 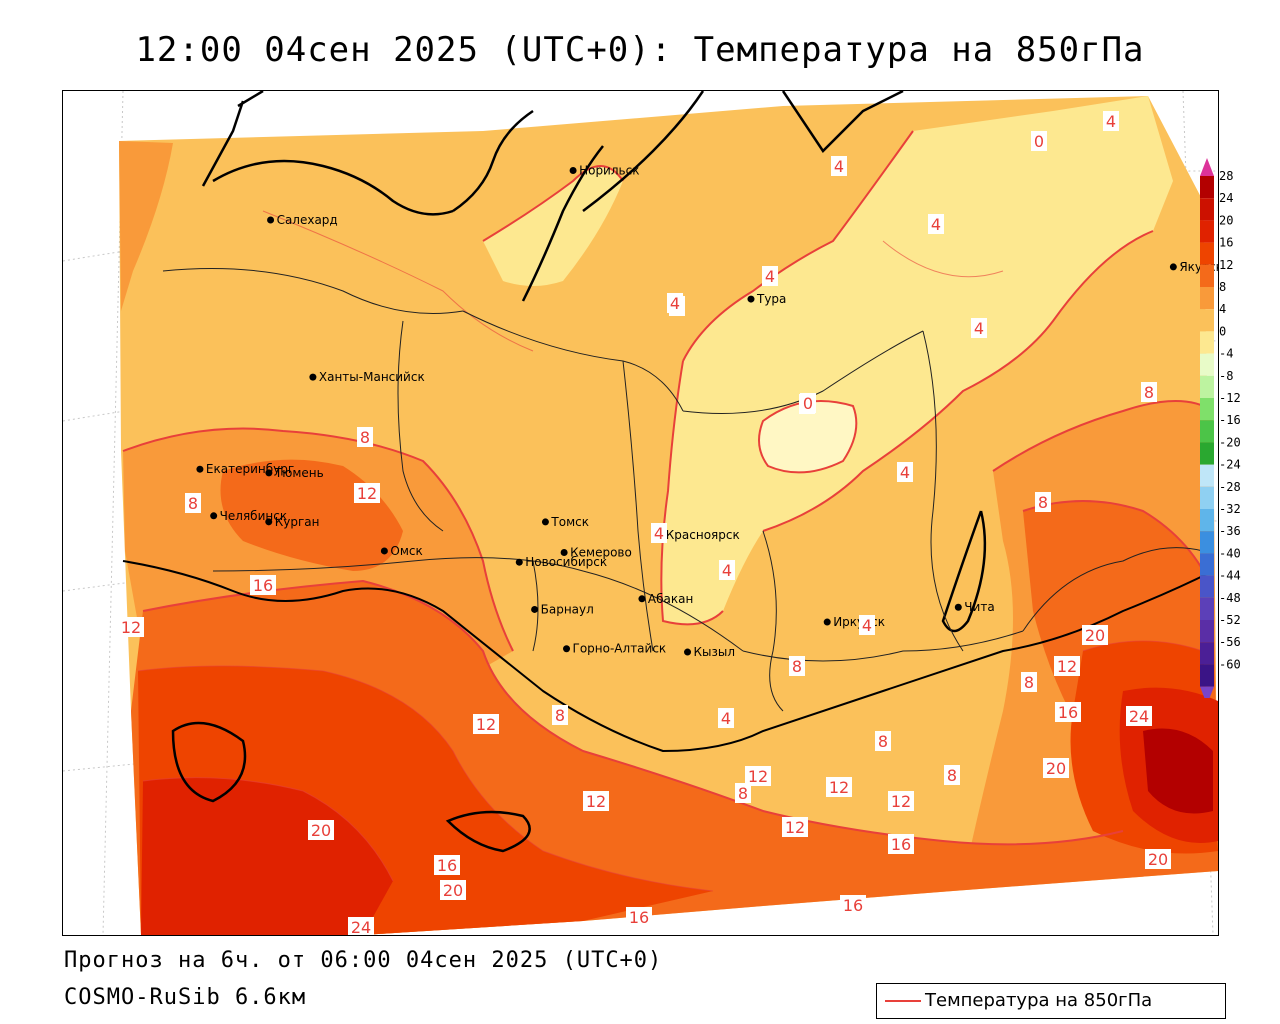 I want to click on colorbar-tick-label: -40, so click(x=1230, y=553).